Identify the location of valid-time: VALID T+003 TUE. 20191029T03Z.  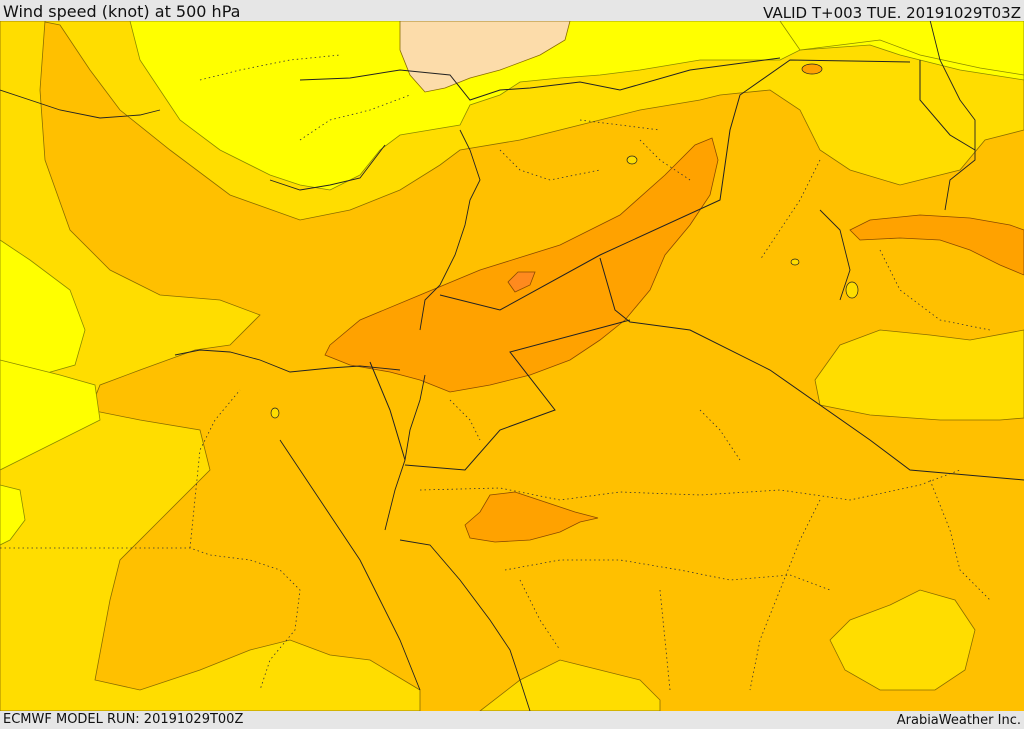
(892, 13).